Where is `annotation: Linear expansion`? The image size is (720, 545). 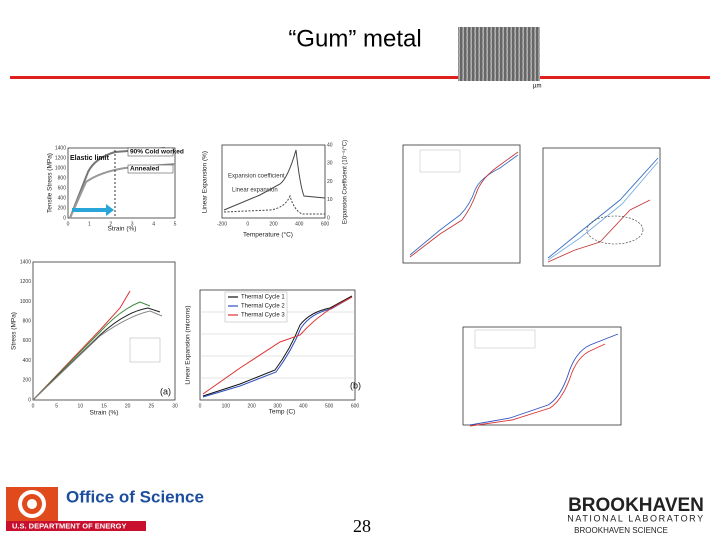
annotation: Linear expansion is located at coordinates (255, 191).